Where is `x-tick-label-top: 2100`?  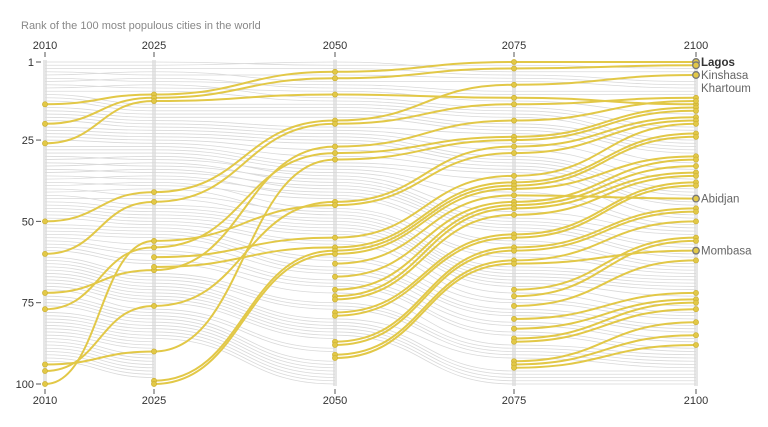 x-tick-label-top: 2100 is located at coordinates (696, 46).